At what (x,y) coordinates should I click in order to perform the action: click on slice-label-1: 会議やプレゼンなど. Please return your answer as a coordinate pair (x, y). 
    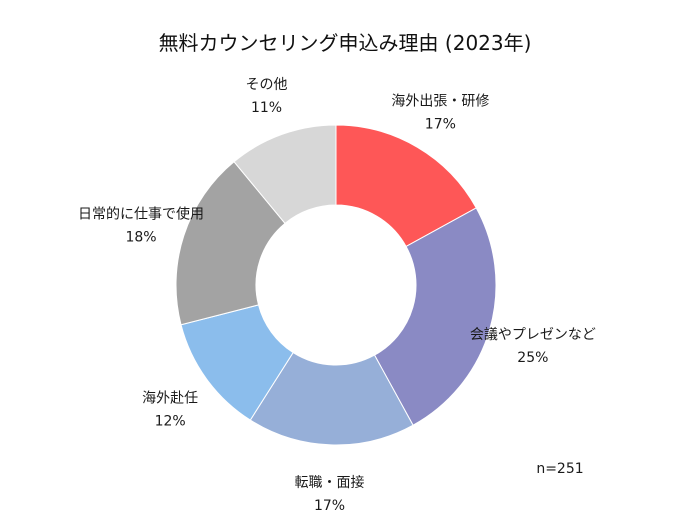
    Looking at the image, I should click on (533, 334).